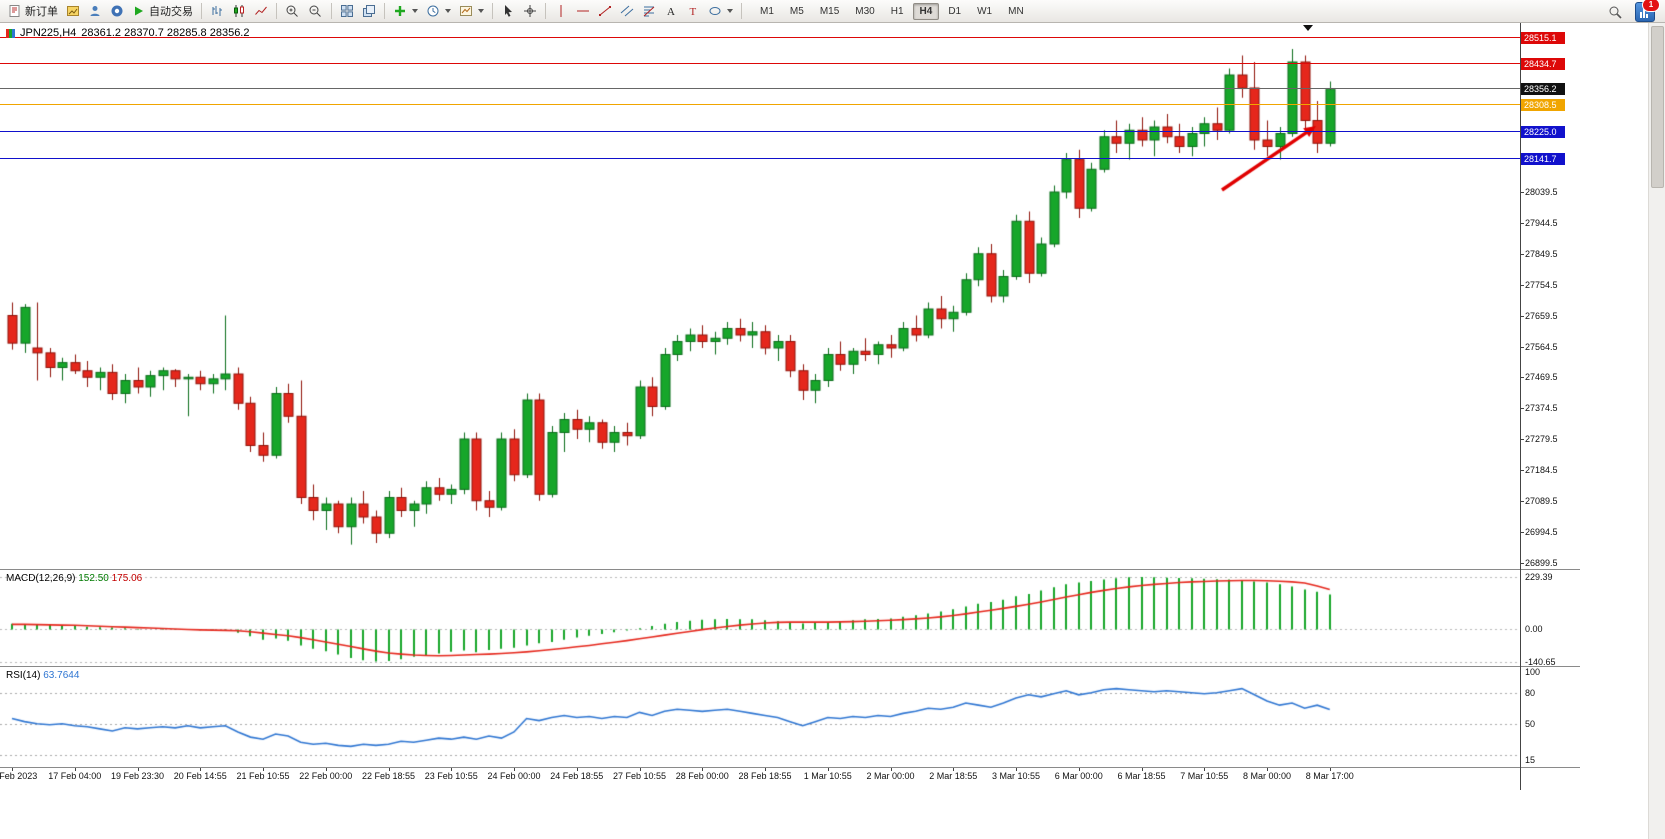  Describe the element at coordinates (1647, 11) in the screenshot. I see `notifications-badge: 1` at that location.